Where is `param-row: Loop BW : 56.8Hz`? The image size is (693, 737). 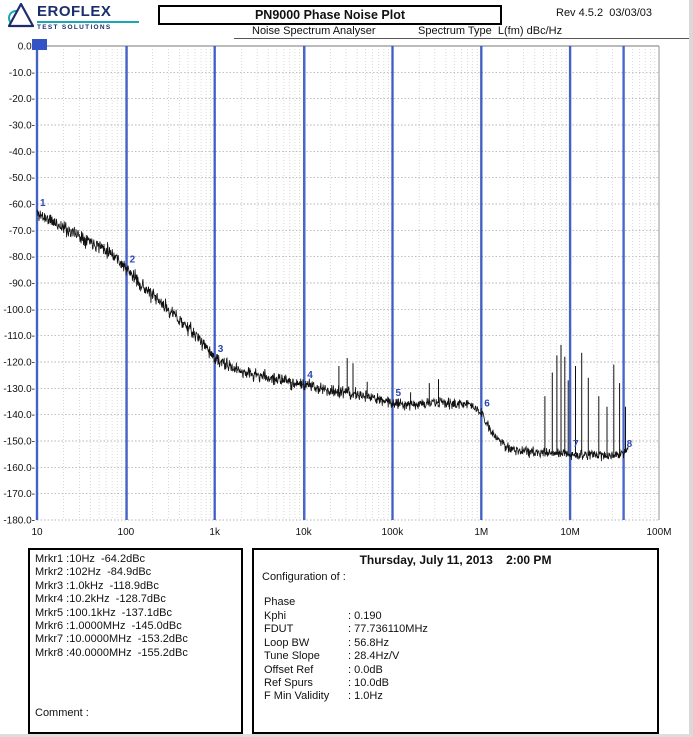
param-row: Loop BW : 56.8Hz is located at coordinates (460, 643).